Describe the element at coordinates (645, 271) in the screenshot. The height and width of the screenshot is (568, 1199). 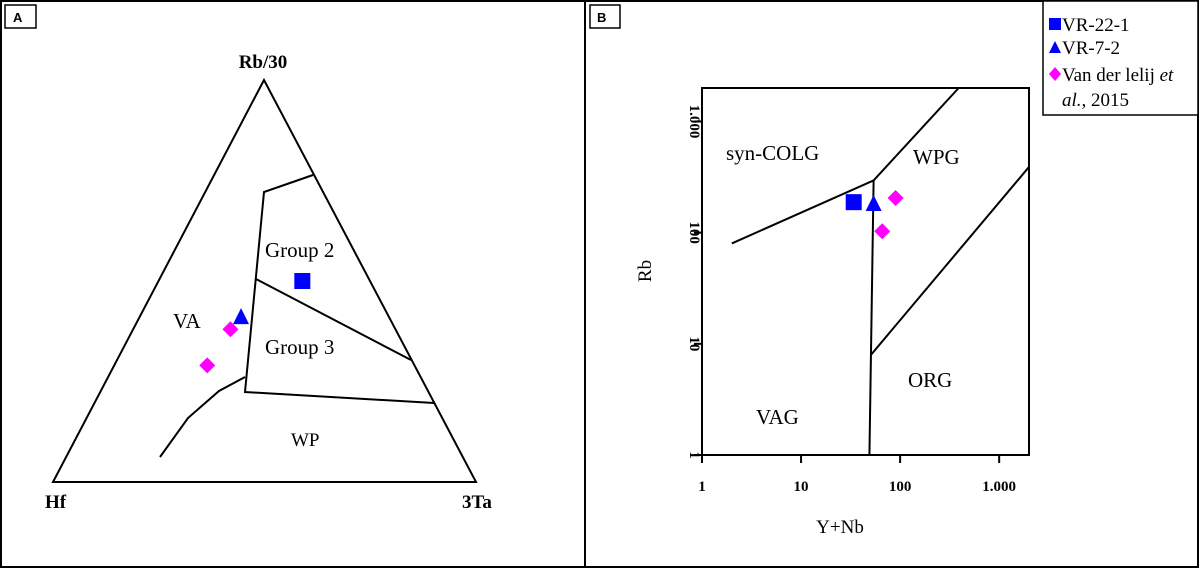
I see `y-axis-label: Rb` at that location.